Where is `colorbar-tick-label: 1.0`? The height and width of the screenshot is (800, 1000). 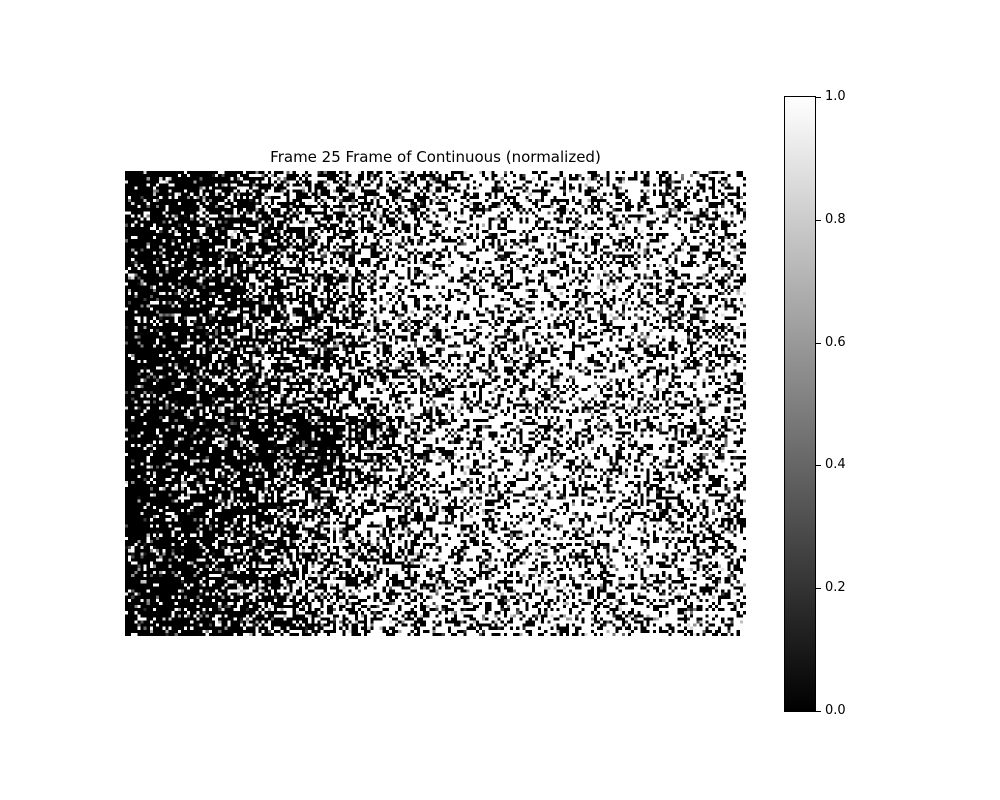 colorbar-tick-label: 1.0 is located at coordinates (835, 97).